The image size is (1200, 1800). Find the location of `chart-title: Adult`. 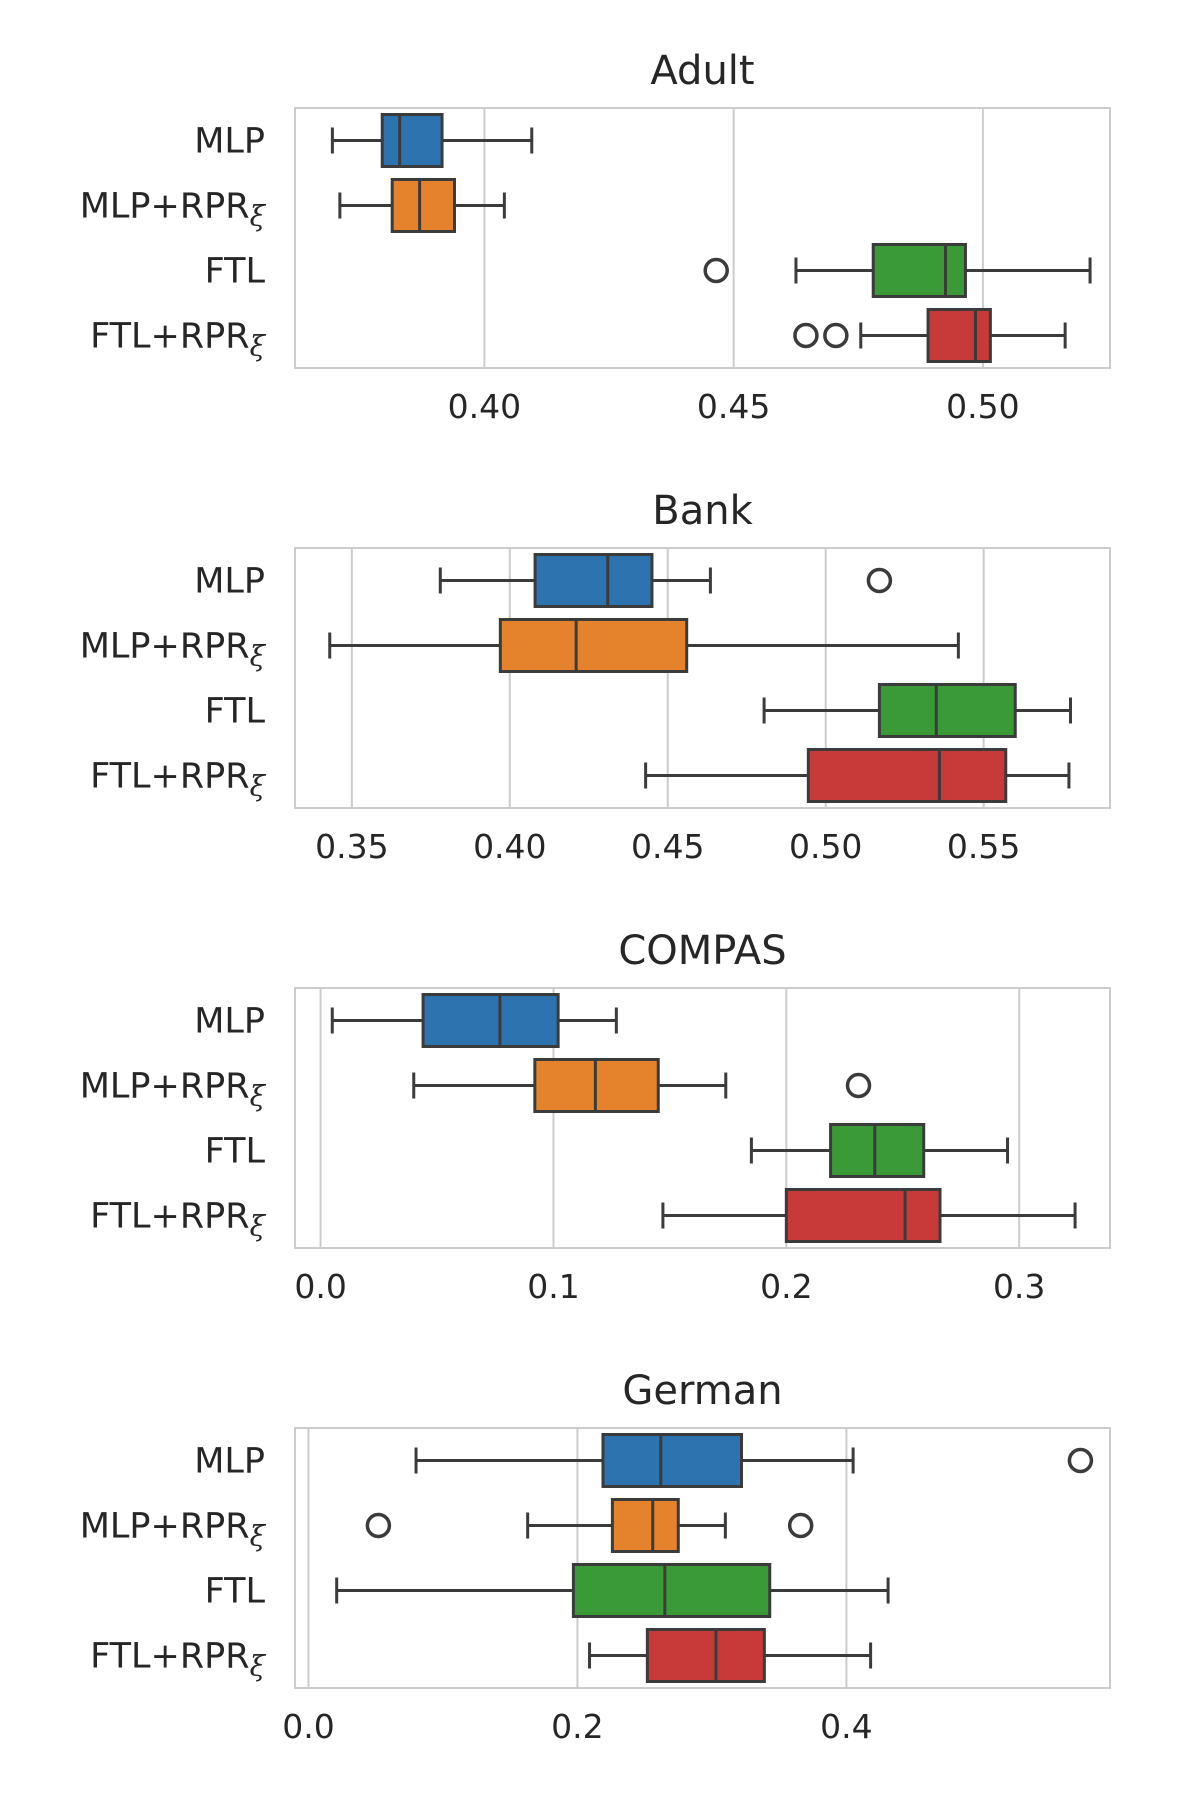

chart-title: Adult is located at coordinates (702, 71).